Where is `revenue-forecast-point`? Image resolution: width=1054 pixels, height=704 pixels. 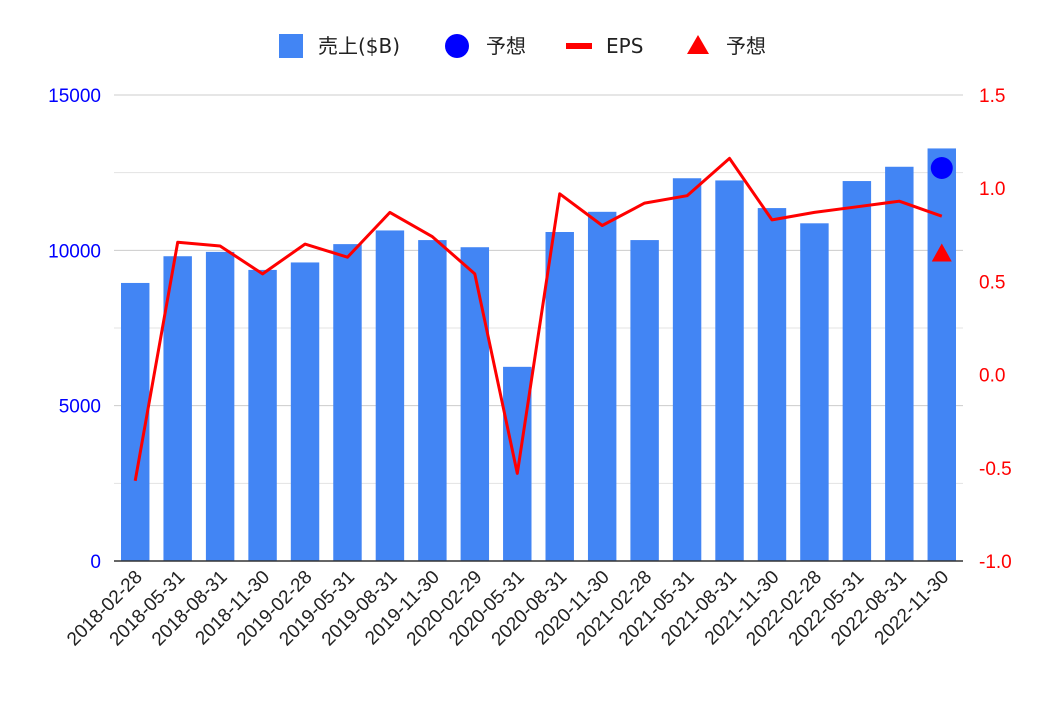 revenue-forecast-point is located at coordinates (941, 168).